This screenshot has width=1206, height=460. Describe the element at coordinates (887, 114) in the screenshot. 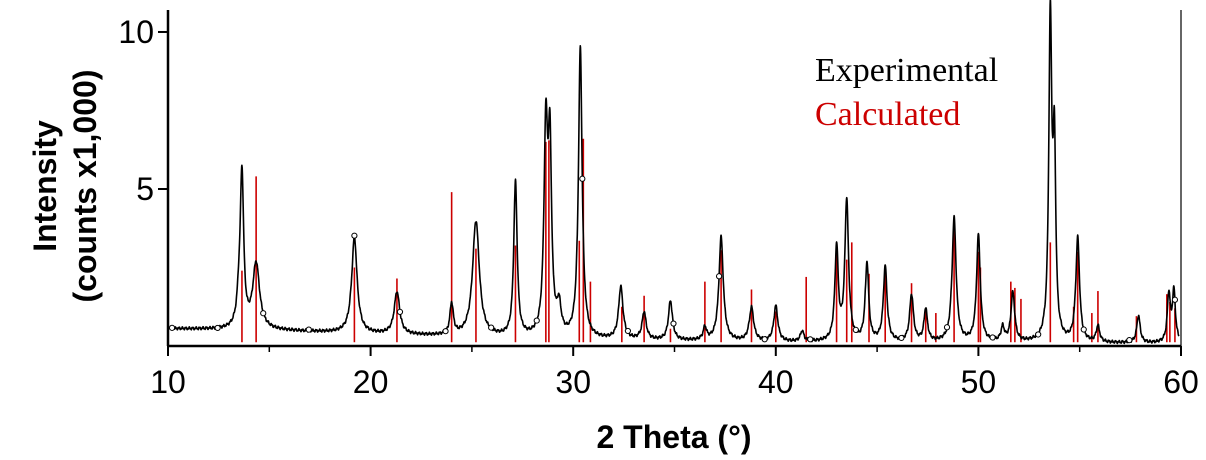

I see `legend-calculated: Calculated` at that location.